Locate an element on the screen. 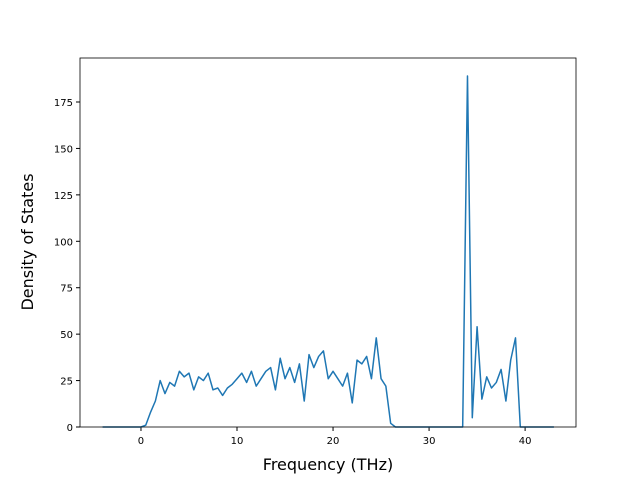 Image resolution: width=640 pixels, height=480 pixels. x-tick-label: 20 is located at coordinates (333, 441).